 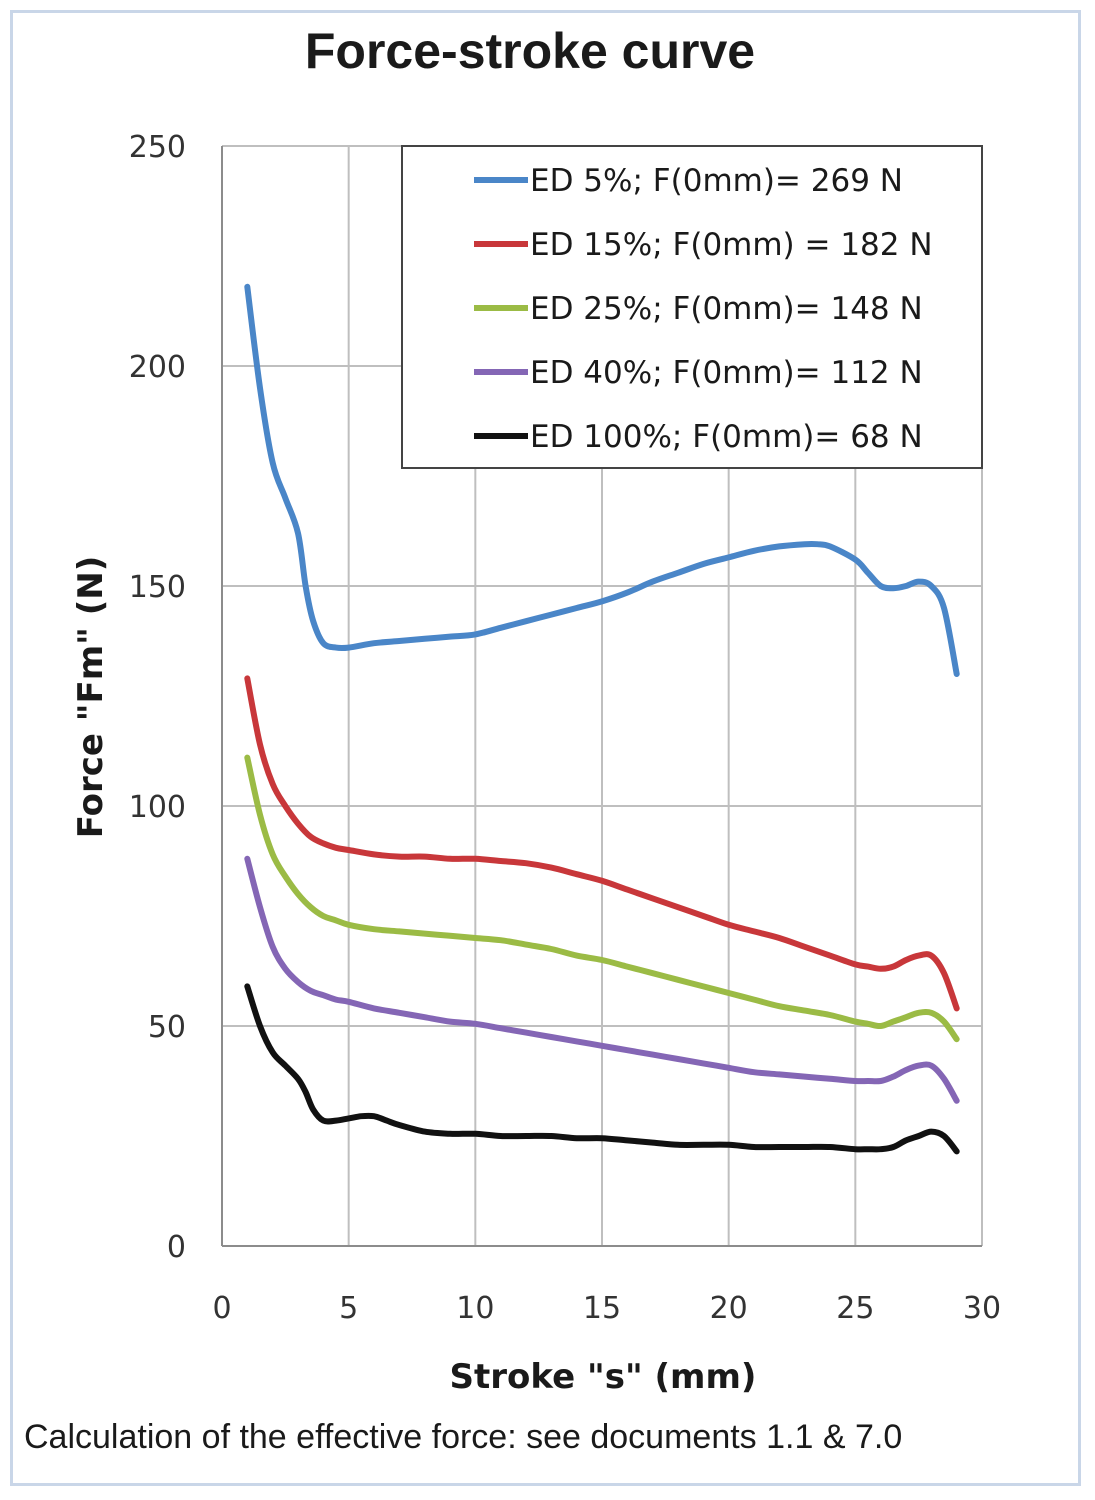 I want to click on x-tick-label: 20, so click(x=729, y=1308).